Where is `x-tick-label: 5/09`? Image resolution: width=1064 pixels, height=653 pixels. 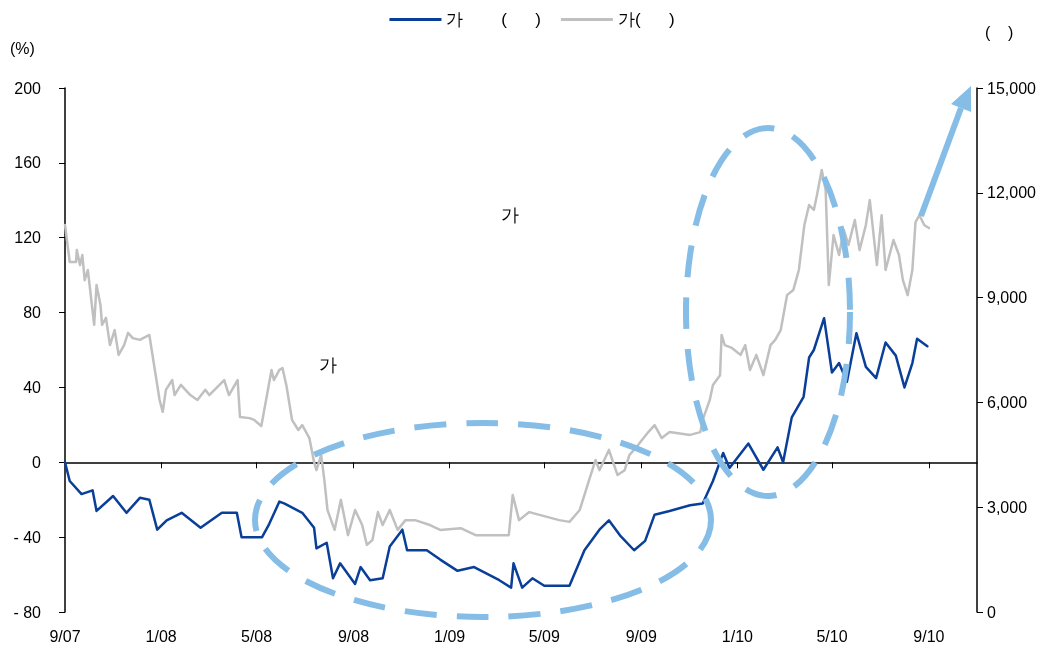
x-tick-label: 5/09 is located at coordinates (544, 636).